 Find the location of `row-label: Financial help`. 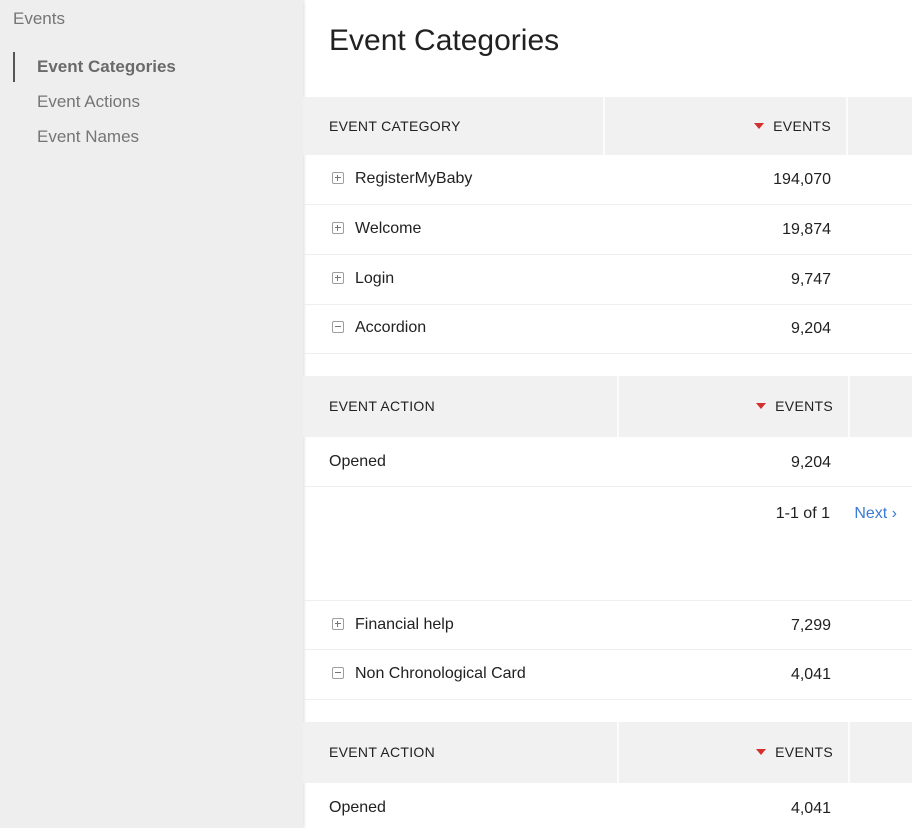

row-label: Financial help is located at coordinates (404, 624).